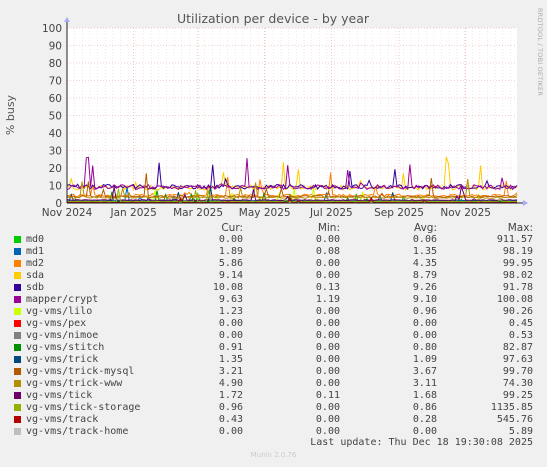  What do you see at coordinates (273, 455) in the screenshot?
I see `munin-version: Munin 2.0.76` at bounding box center [273, 455].